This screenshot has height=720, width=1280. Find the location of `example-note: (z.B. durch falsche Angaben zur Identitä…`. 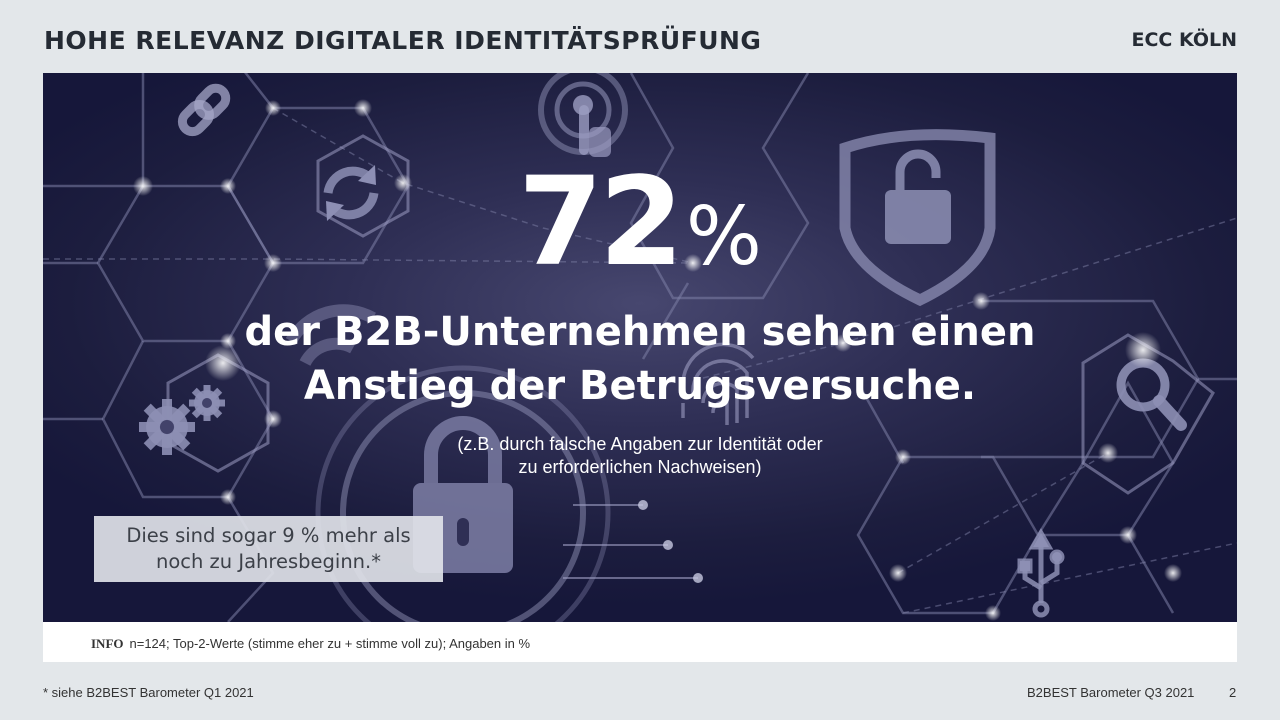

example-note: (z.B. durch falsche Angaben zur Identitä… is located at coordinates (640, 456).